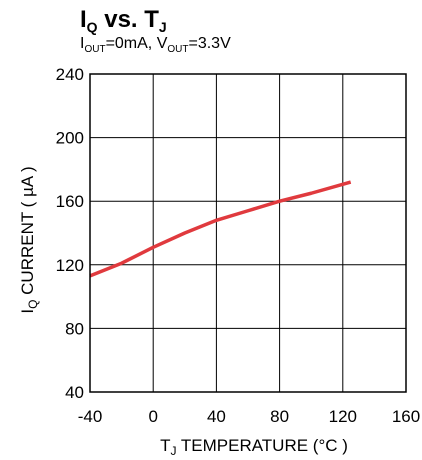 Image resolution: width=422 pixels, height=460 pixels. What do you see at coordinates (70, 201) in the screenshot?
I see `y-tick-label: 160` at bounding box center [70, 201].